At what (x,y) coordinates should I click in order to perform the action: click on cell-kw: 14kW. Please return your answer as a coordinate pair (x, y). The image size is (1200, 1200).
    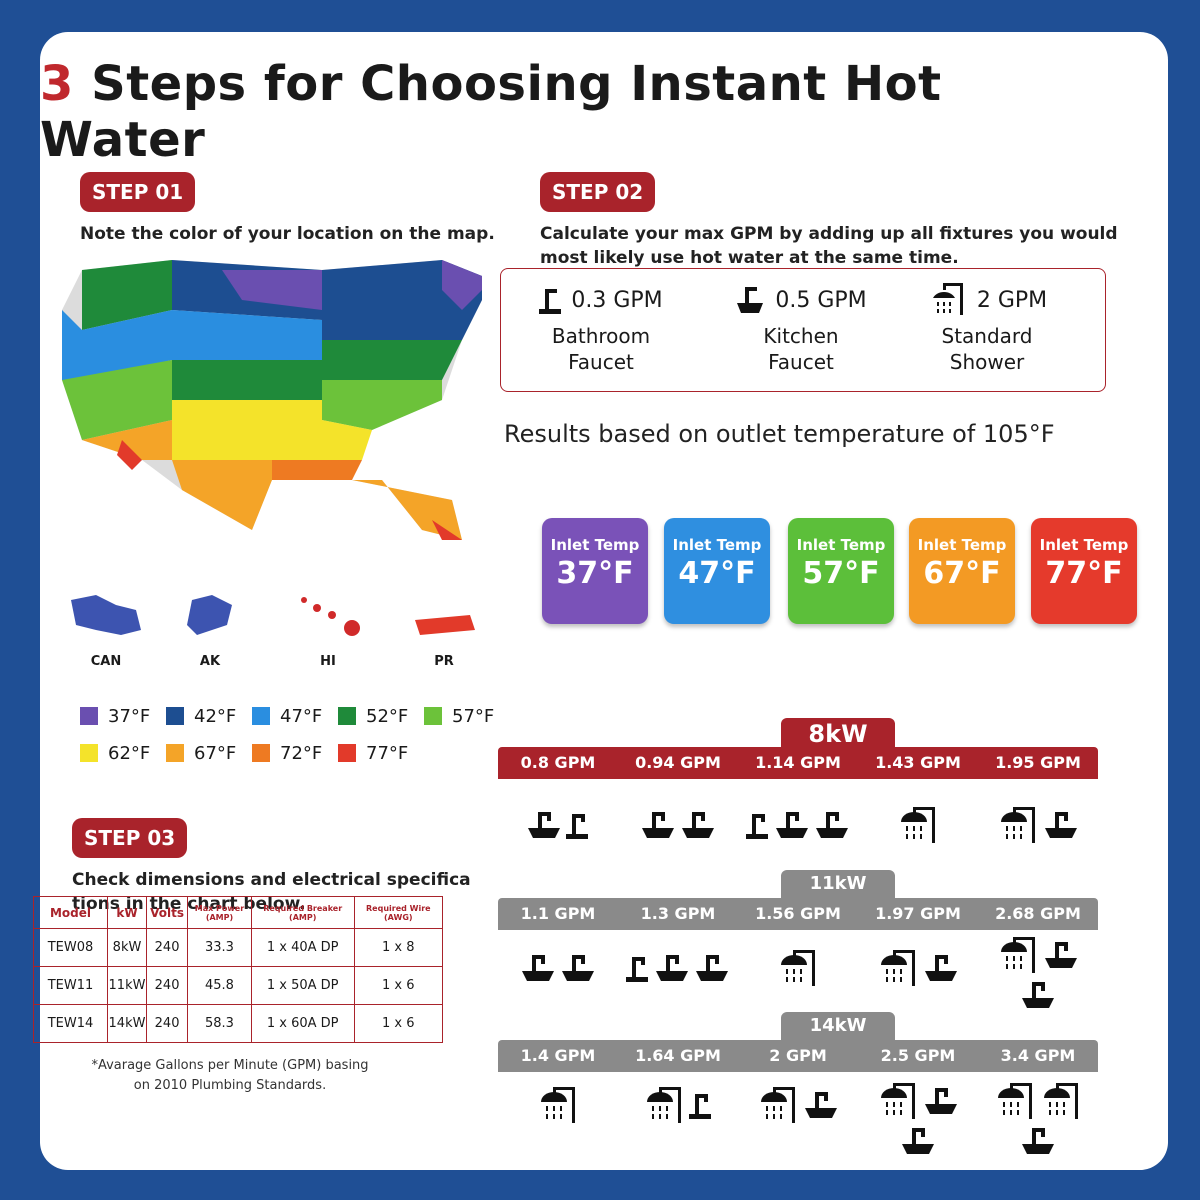
    Looking at the image, I should click on (127, 1023).